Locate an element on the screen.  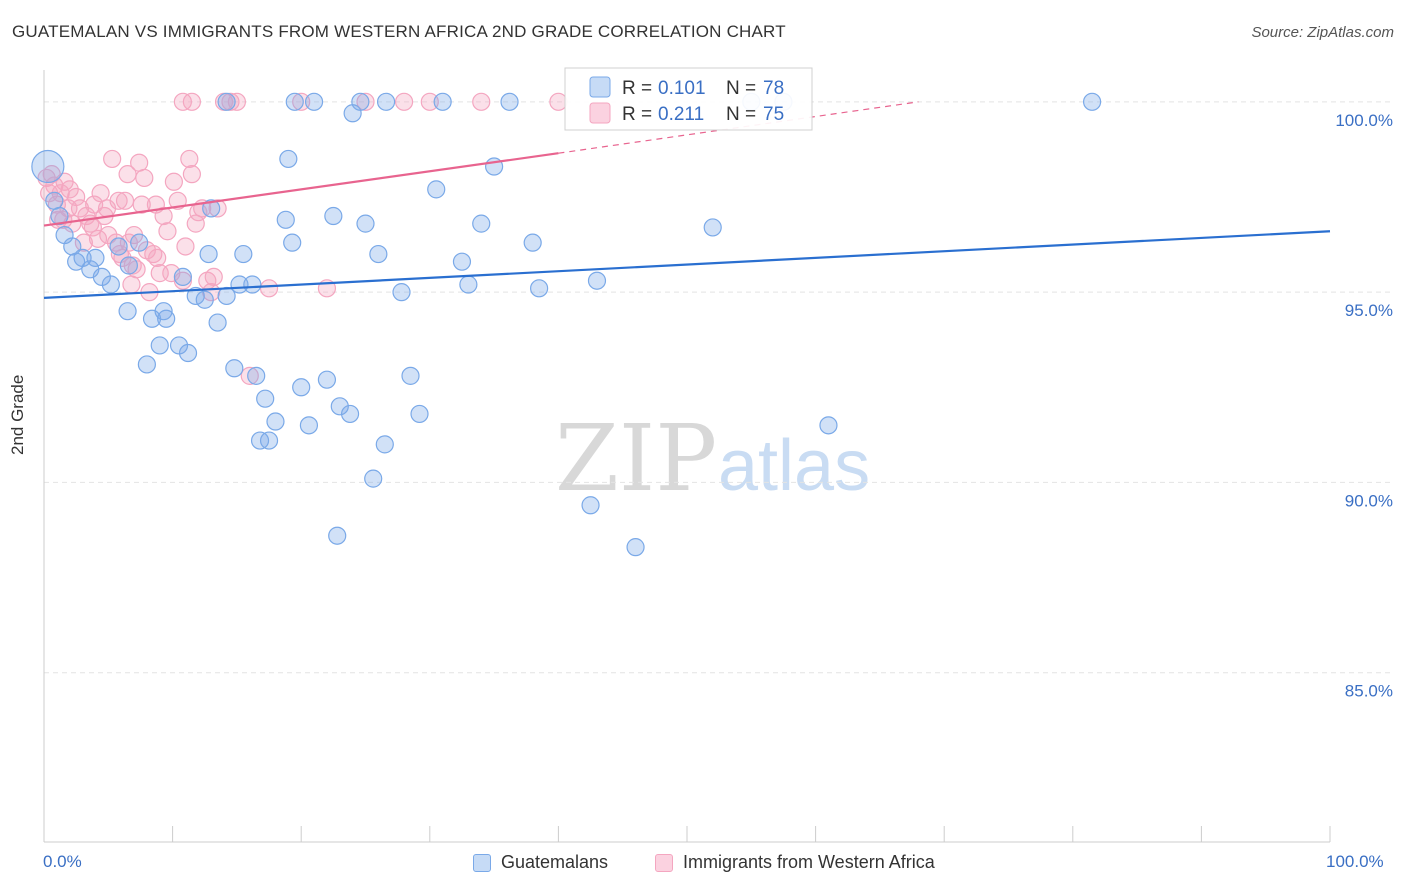
legend-label-guatemalans: Guatemalans is located at coordinates (555, 862).